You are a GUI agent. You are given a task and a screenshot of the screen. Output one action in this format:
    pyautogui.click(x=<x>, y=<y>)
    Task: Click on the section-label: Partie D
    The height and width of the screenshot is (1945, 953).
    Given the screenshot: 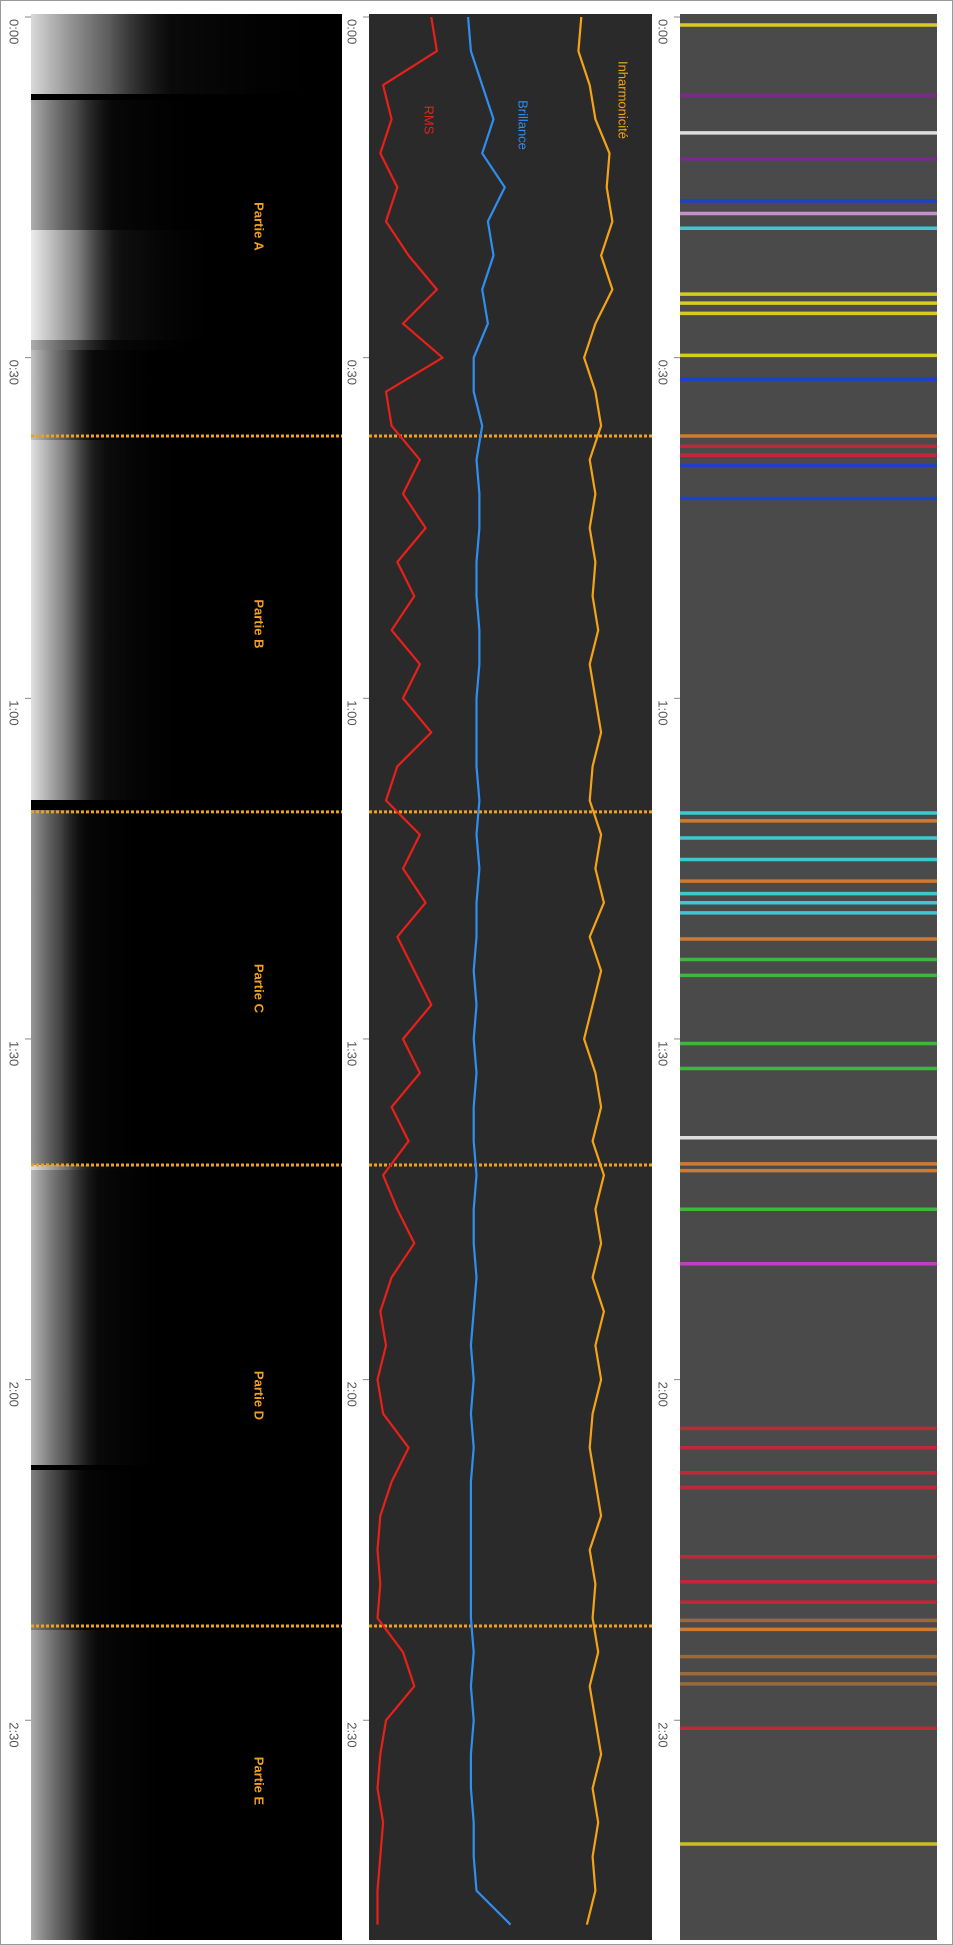 What is the action you would take?
    pyautogui.click(x=259, y=1395)
    